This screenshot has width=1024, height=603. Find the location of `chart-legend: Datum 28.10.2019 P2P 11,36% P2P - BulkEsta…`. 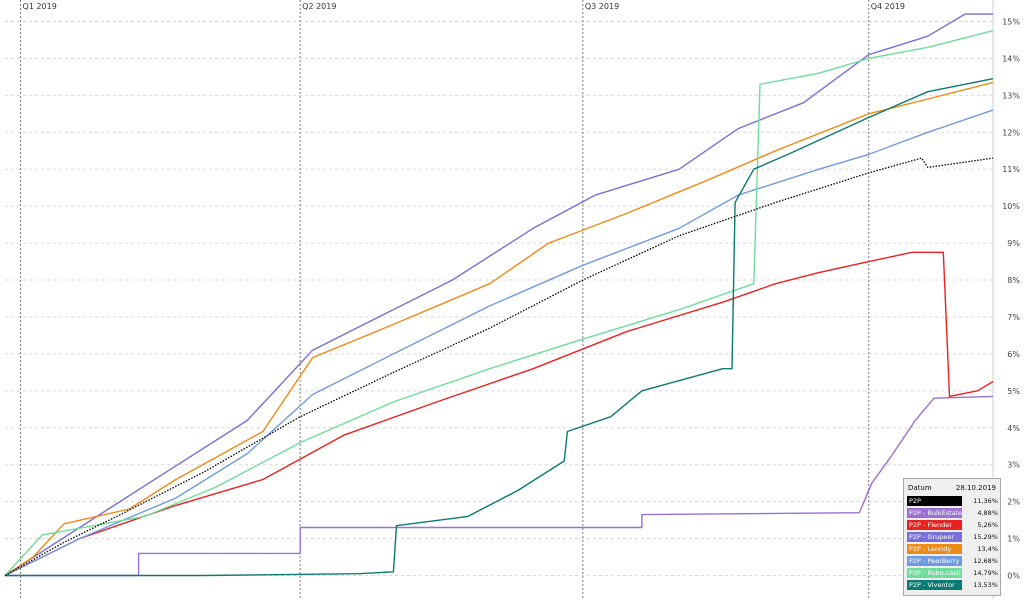

chart-legend: Datum 28.10.2019 P2P 11,36% P2P - BulkEsta… is located at coordinates (952, 537).